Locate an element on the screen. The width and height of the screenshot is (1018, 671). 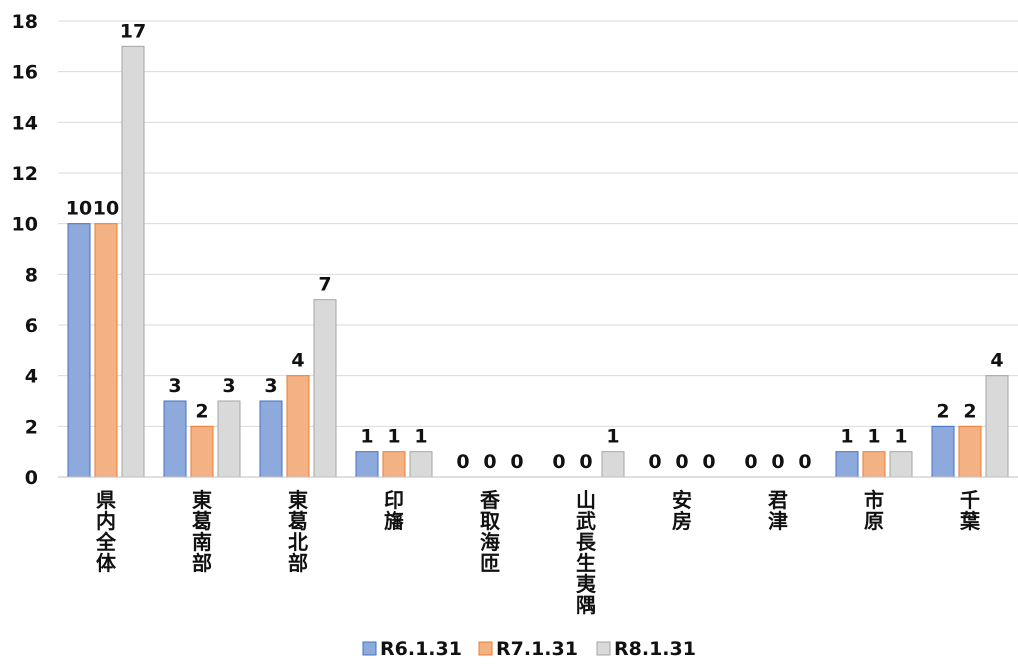
data-label: 17 is located at coordinates (133, 31).